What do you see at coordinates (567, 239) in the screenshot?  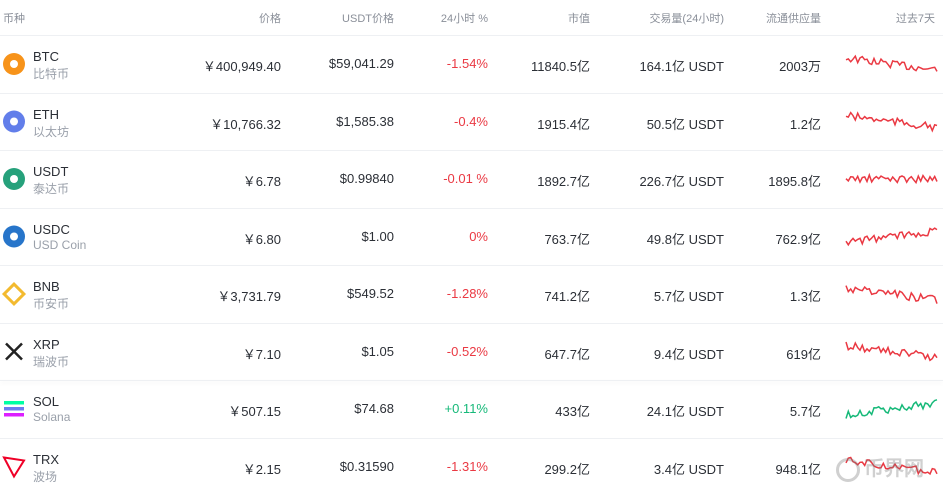 I see `cell-5: 763.7亿` at bounding box center [567, 239].